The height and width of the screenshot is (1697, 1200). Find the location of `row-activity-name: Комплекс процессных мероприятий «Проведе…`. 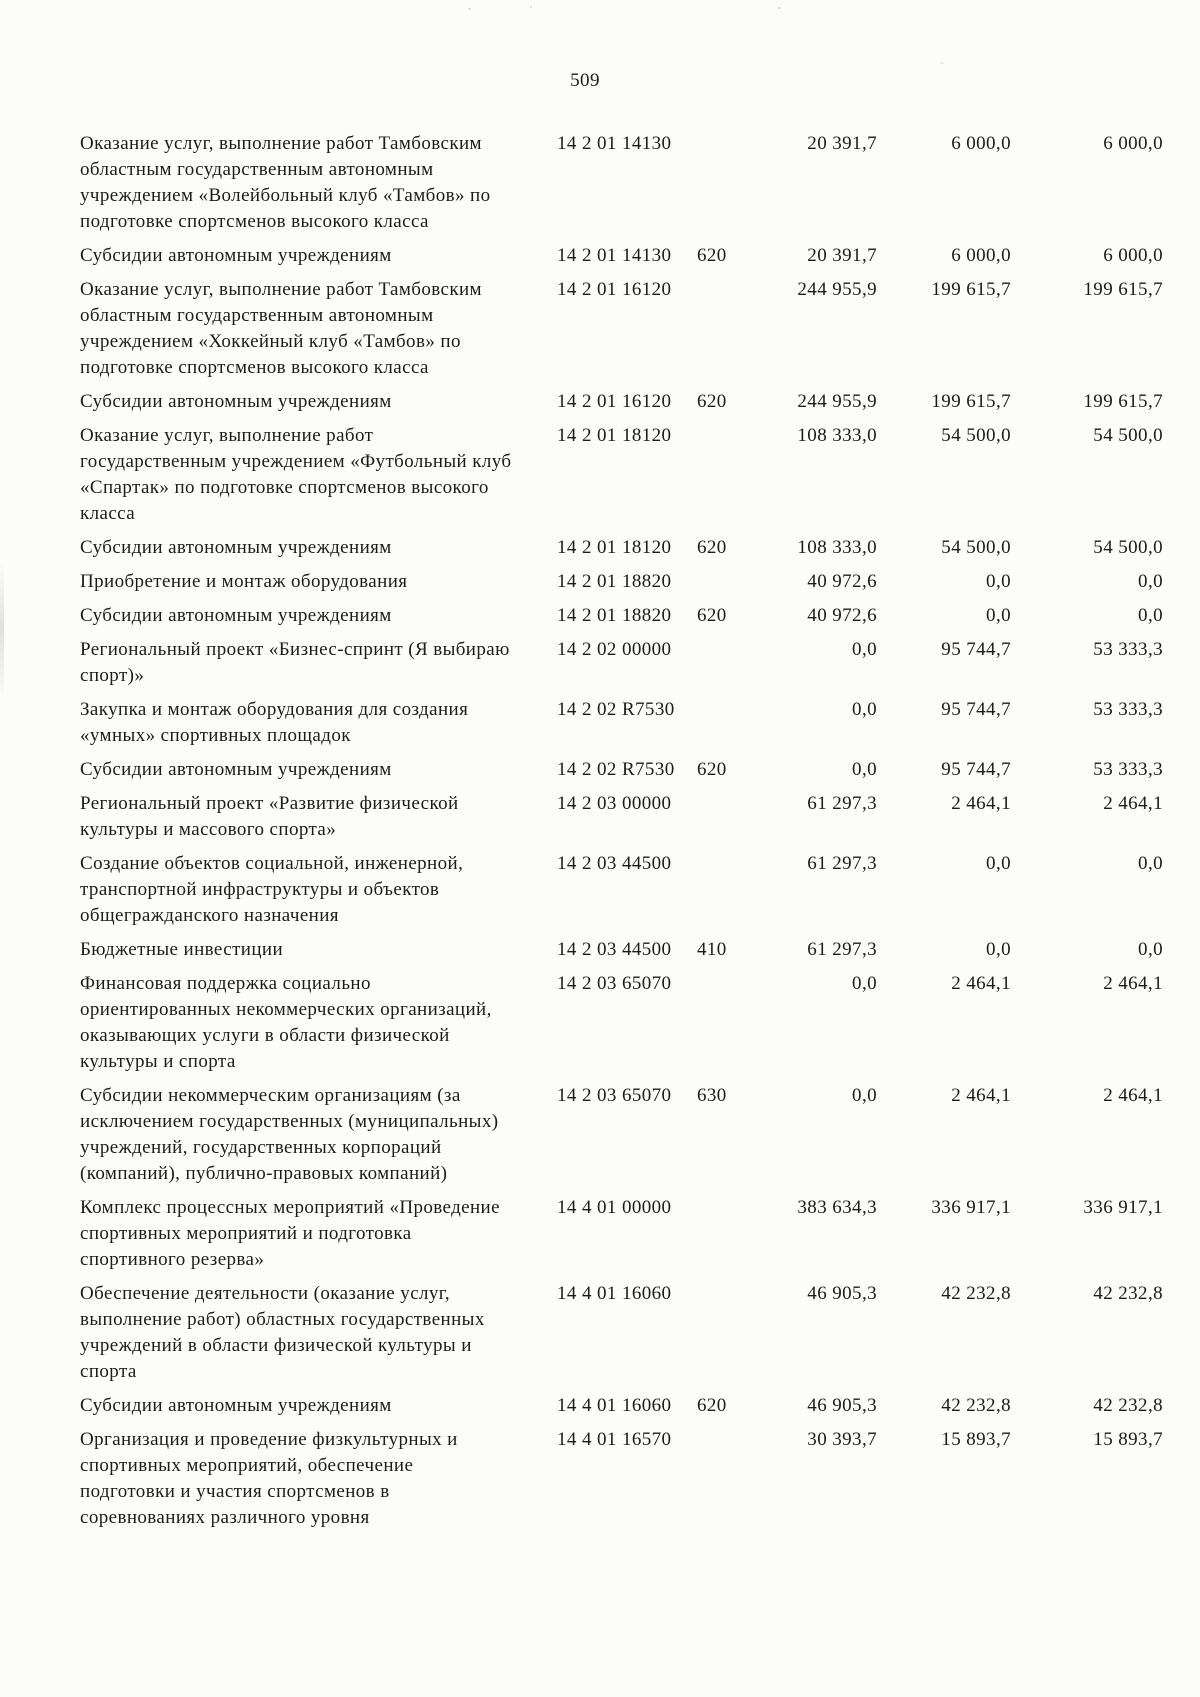

row-activity-name: Комплекс процессных мероприятий «Проведе… is located at coordinates (290, 1233).